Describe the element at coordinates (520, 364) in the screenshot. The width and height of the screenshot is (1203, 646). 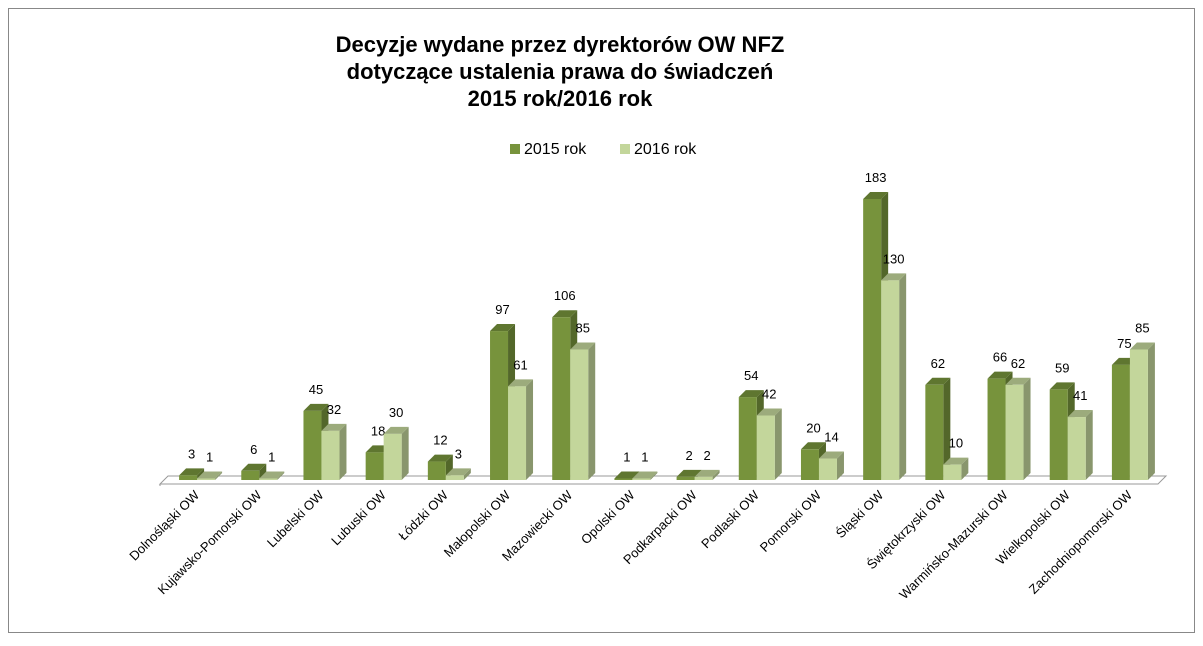
I see `data-label: 61` at that location.